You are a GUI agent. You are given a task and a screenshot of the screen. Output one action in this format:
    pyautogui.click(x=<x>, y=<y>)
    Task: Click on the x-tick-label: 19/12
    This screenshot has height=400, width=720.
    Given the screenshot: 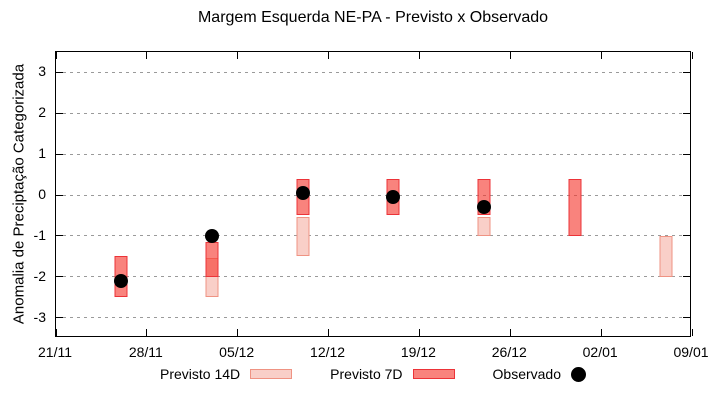 What is the action you would take?
    pyautogui.click(x=418, y=352)
    